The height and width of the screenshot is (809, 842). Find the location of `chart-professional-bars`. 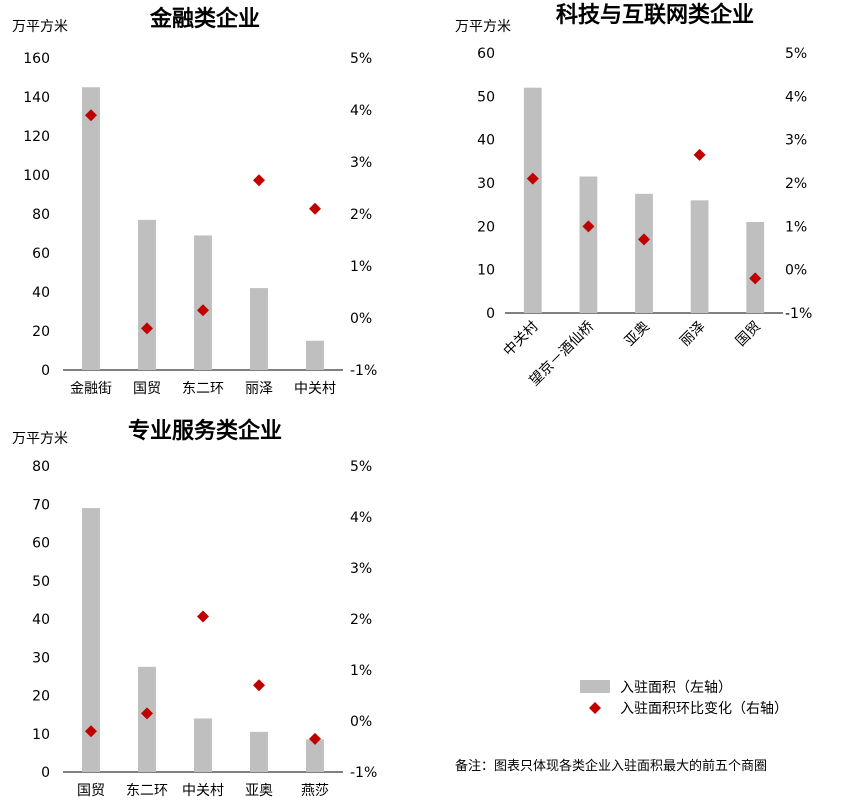

chart-professional-bars is located at coordinates (203, 640).